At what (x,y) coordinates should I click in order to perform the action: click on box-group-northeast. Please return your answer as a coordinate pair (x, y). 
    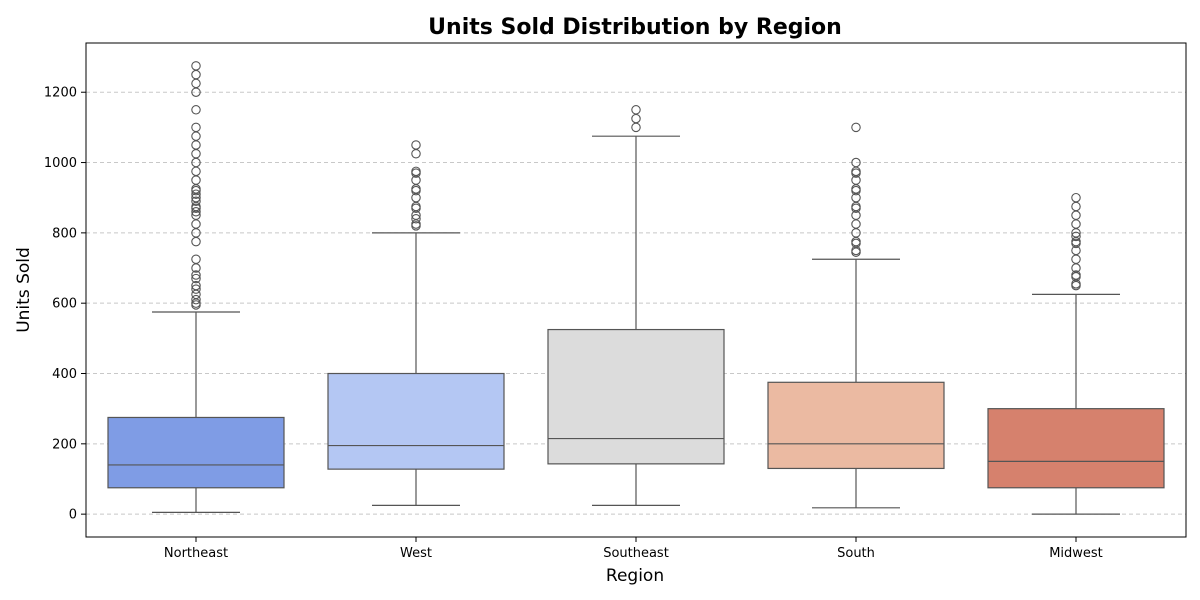
    Looking at the image, I should click on (196, 287).